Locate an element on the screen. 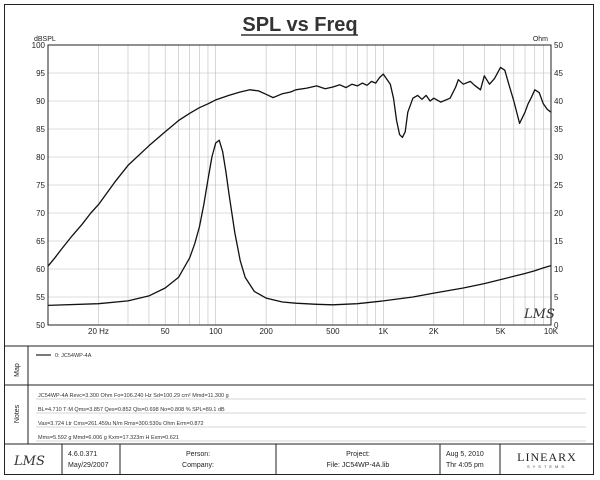 The height and width of the screenshot is (480, 600). legend-entry: 0: JC54WP-4A is located at coordinates (73, 356).